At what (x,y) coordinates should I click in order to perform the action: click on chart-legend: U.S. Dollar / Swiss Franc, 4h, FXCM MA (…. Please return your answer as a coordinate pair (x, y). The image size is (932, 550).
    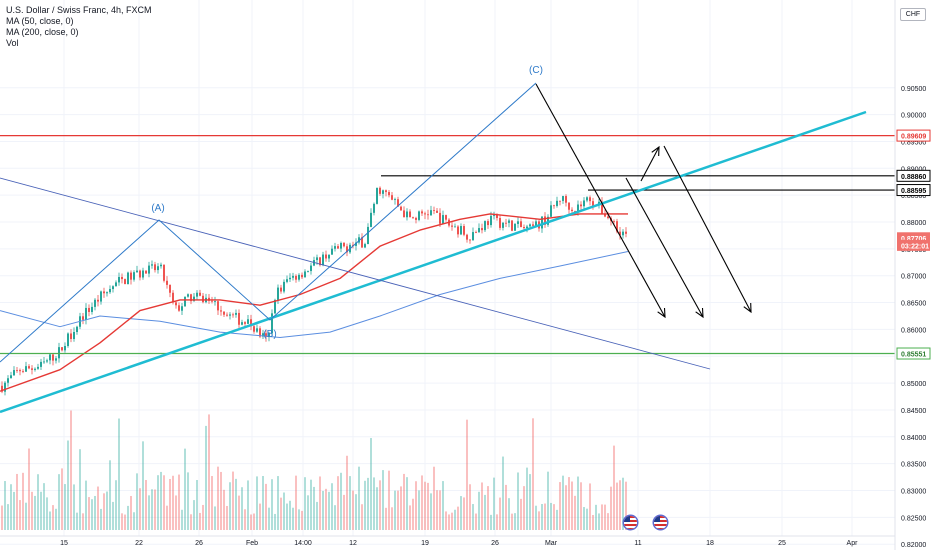
    Looking at the image, I should click on (79, 27).